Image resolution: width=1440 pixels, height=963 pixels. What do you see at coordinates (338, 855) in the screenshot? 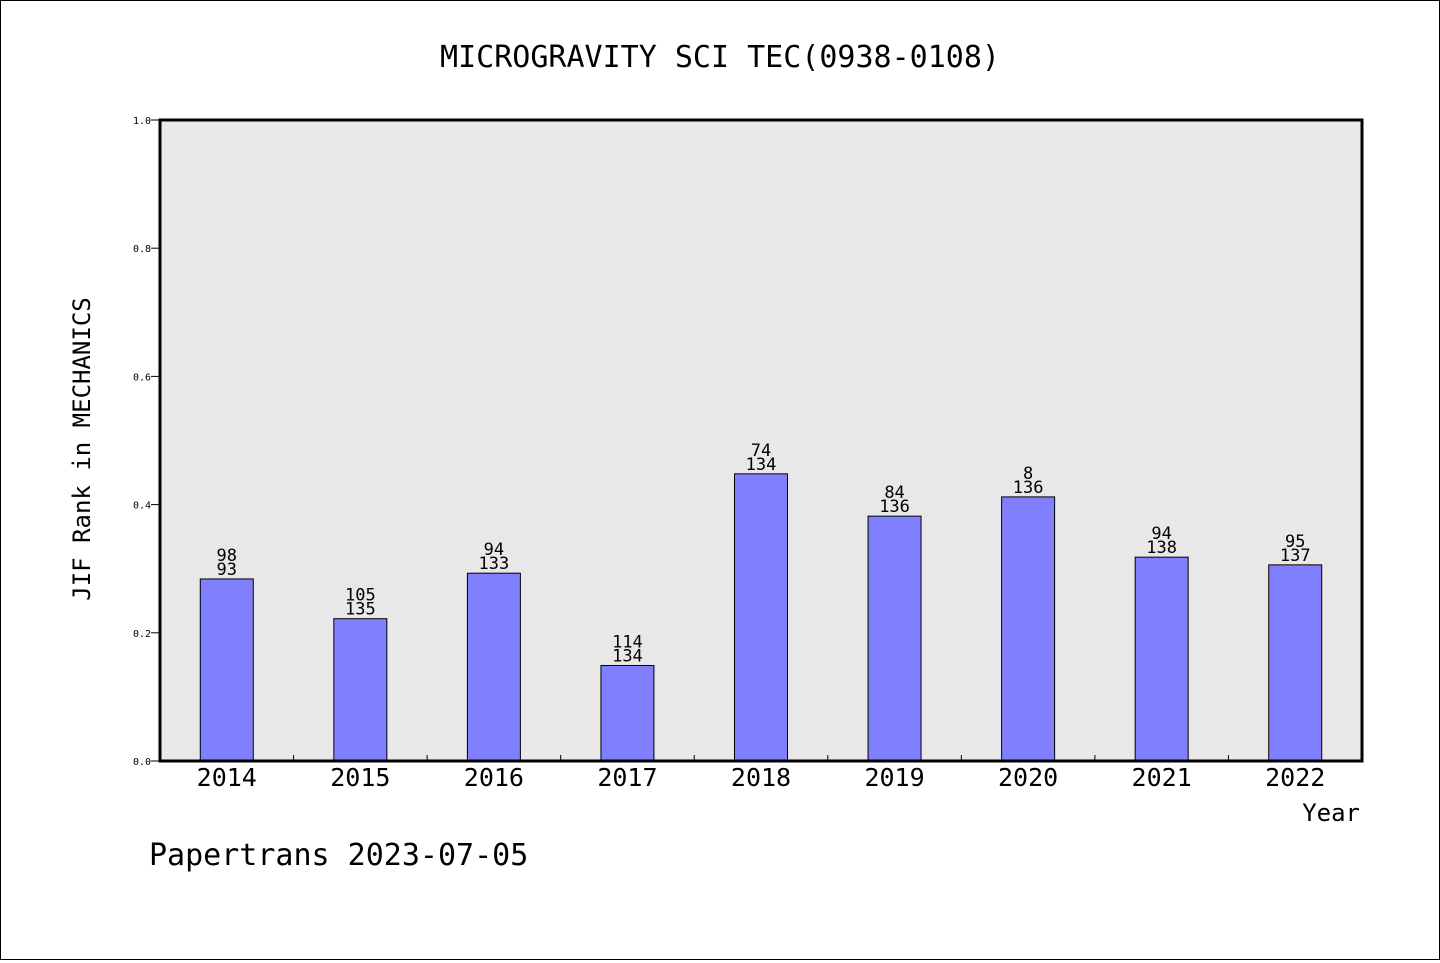
I see `footer-credit: Papertrans 2023-07-05` at bounding box center [338, 855].